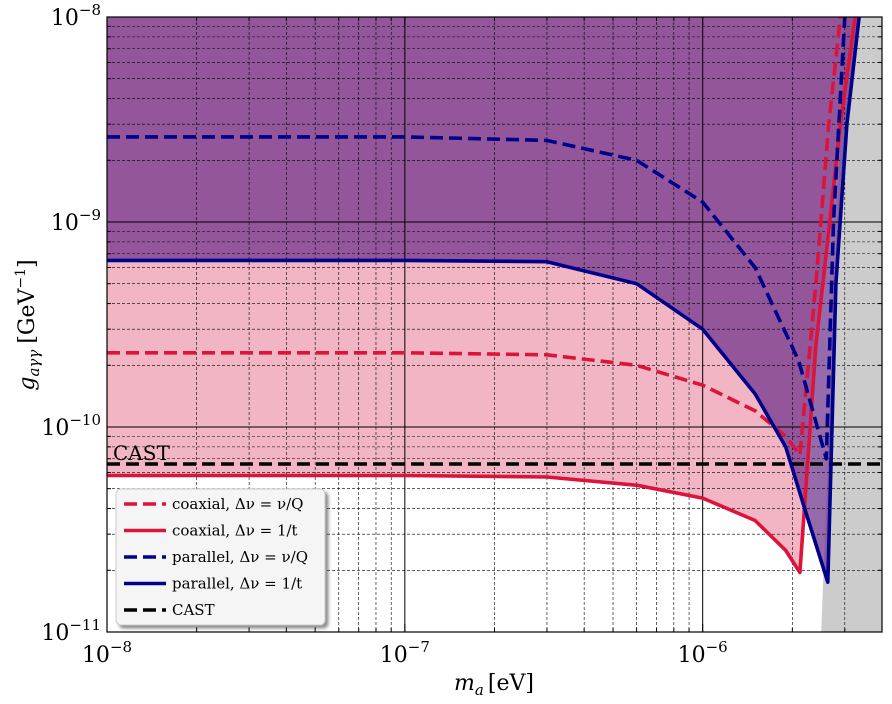 This screenshot has height=704, width=892. I want to click on y-tick-label: 10⁻⁸, so click(76, 16).